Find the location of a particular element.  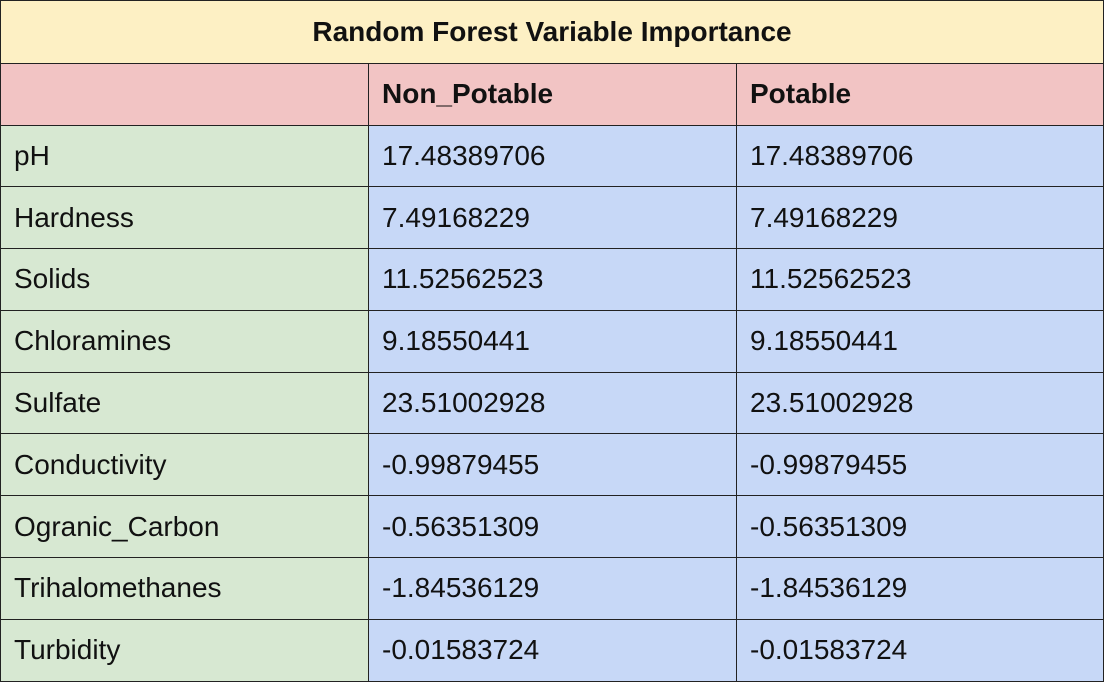

title-row: Random Forest Variable Importance is located at coordinates (552, 32).